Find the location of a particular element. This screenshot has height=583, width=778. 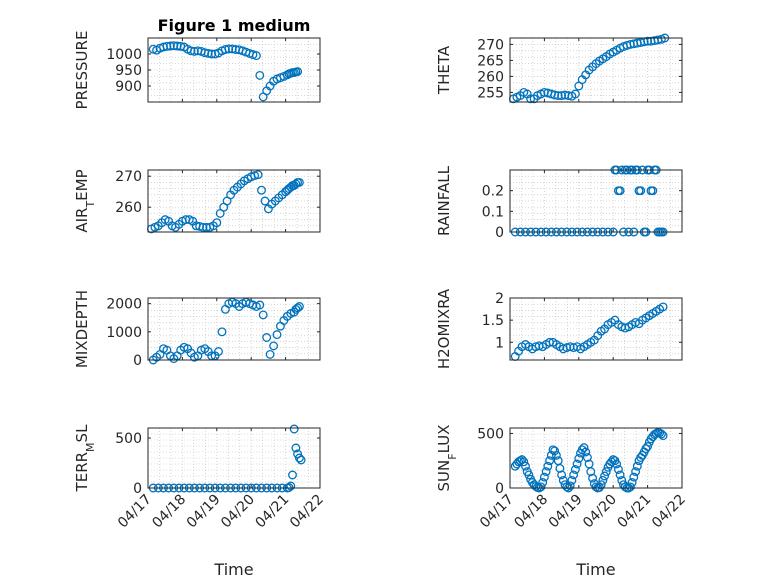

panel-h2omixra: 1 1.5 2 H2OMIXRA is located at coordinates (559, 328).